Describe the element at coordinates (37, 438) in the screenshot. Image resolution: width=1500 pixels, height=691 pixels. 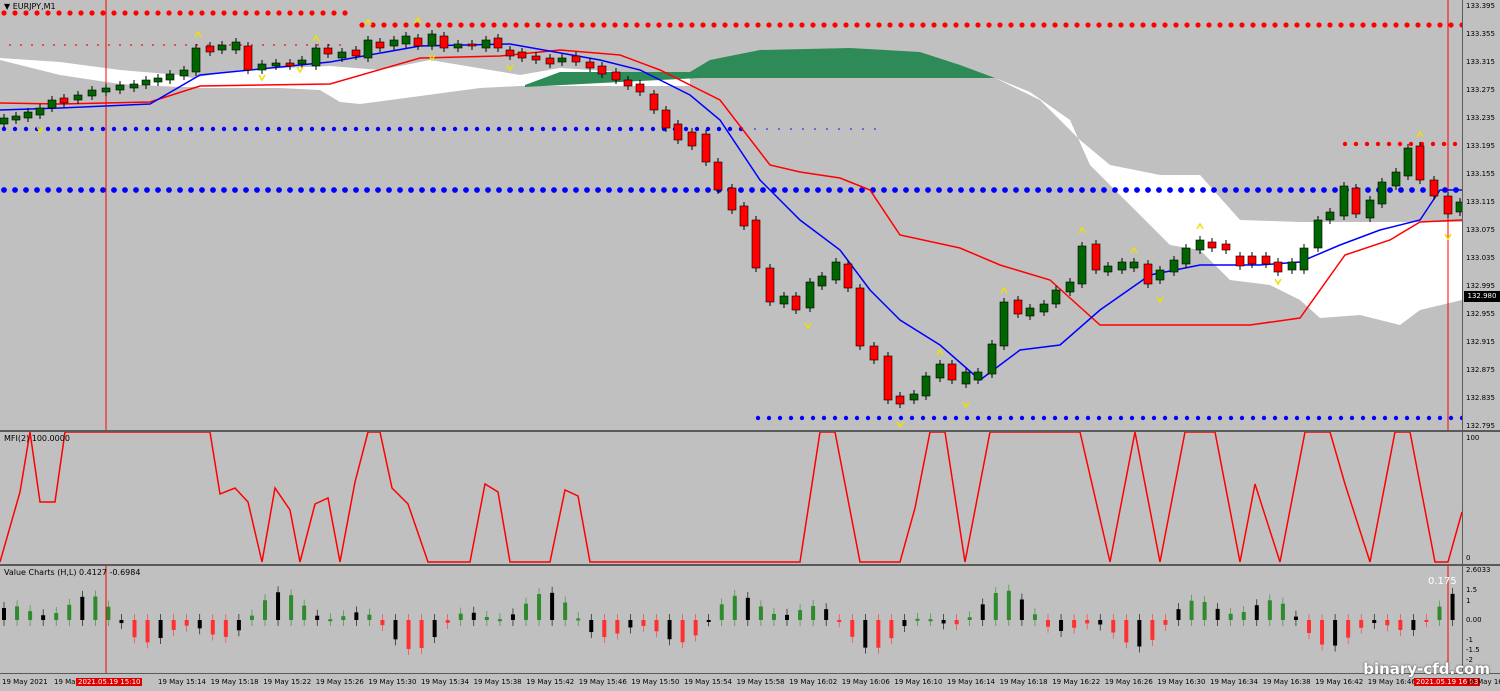
I see `mfi-label: MFI(2) 100.0000` at that location.